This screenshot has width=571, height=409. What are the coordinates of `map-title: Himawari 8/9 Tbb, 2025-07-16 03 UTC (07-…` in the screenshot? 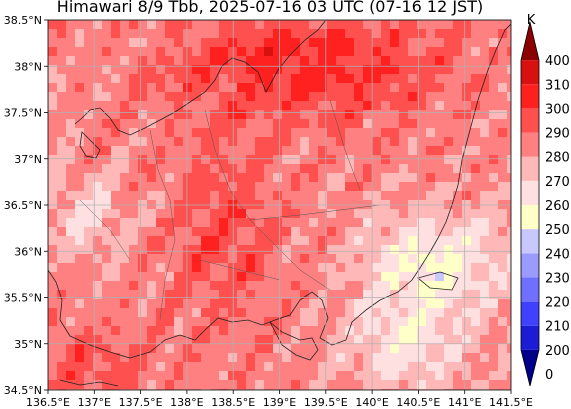 It's located at (270, 8).